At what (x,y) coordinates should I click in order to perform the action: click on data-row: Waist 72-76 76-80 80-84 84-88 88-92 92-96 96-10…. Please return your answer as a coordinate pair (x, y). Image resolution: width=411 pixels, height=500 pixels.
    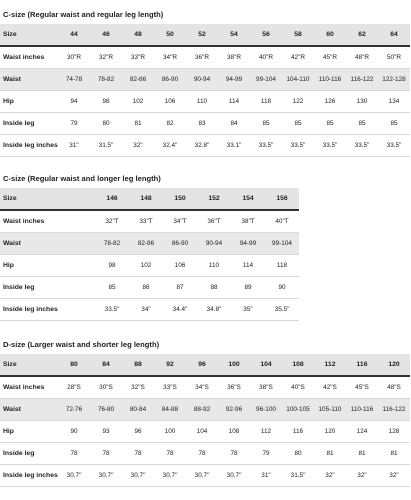
    Looking at the image, I should click on (205, 409).